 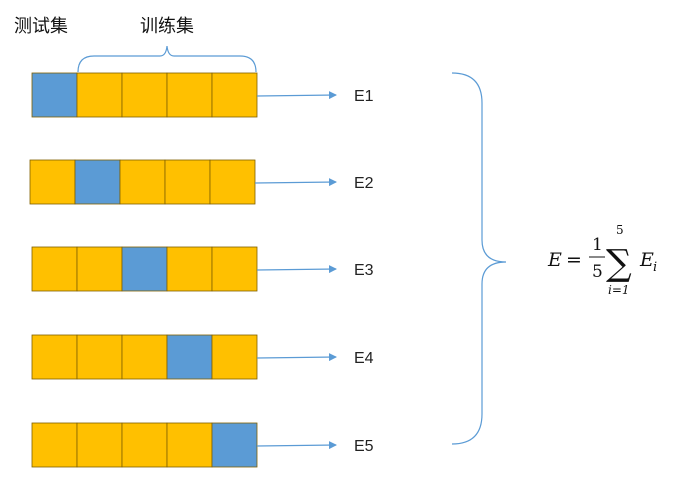 What do you see at coordinates (364, 358) in the screenshot?
I see `fold-result-label: E4` at bounding box center [364, 358].